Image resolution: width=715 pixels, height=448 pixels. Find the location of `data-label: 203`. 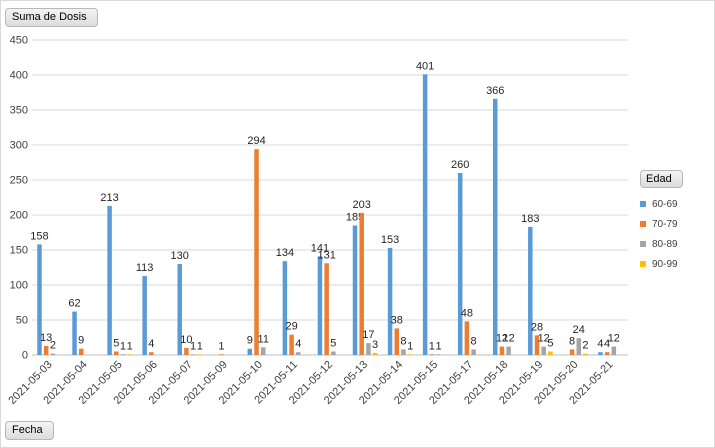

data-label: 203 is located at coordinates (362, 205).